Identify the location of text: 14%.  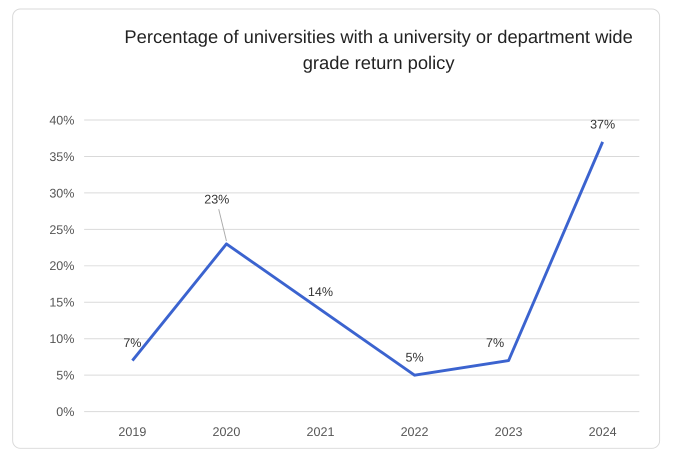
(321, 292).